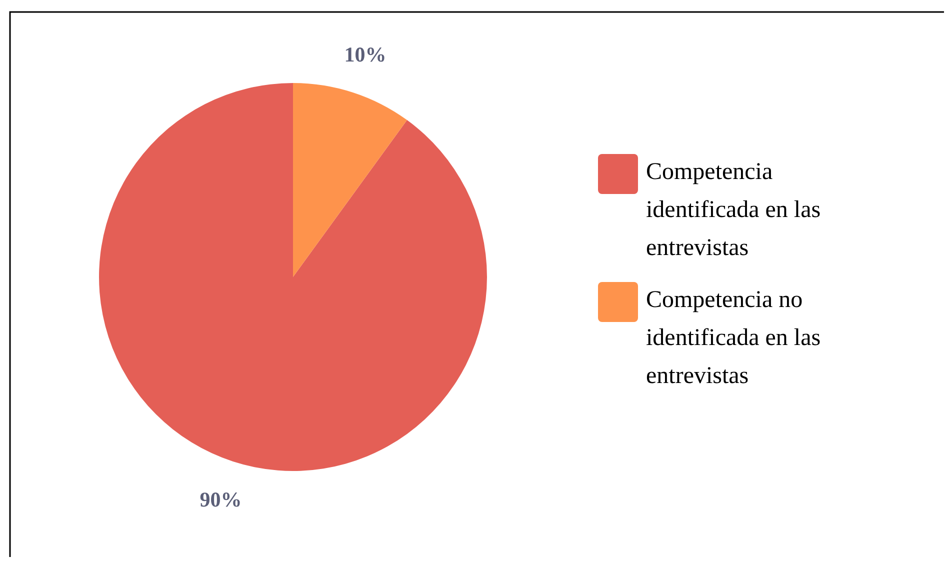  What do you see at coordinates (365, 54) in the screenshot?
I see `data-label: 10%` at bounding box center [365, 54].